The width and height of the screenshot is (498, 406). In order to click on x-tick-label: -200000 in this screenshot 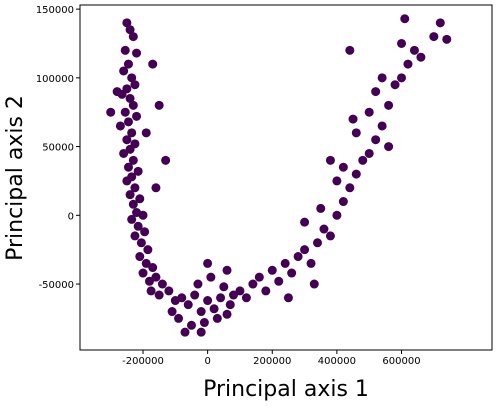, I will do `click(143, 361)`.